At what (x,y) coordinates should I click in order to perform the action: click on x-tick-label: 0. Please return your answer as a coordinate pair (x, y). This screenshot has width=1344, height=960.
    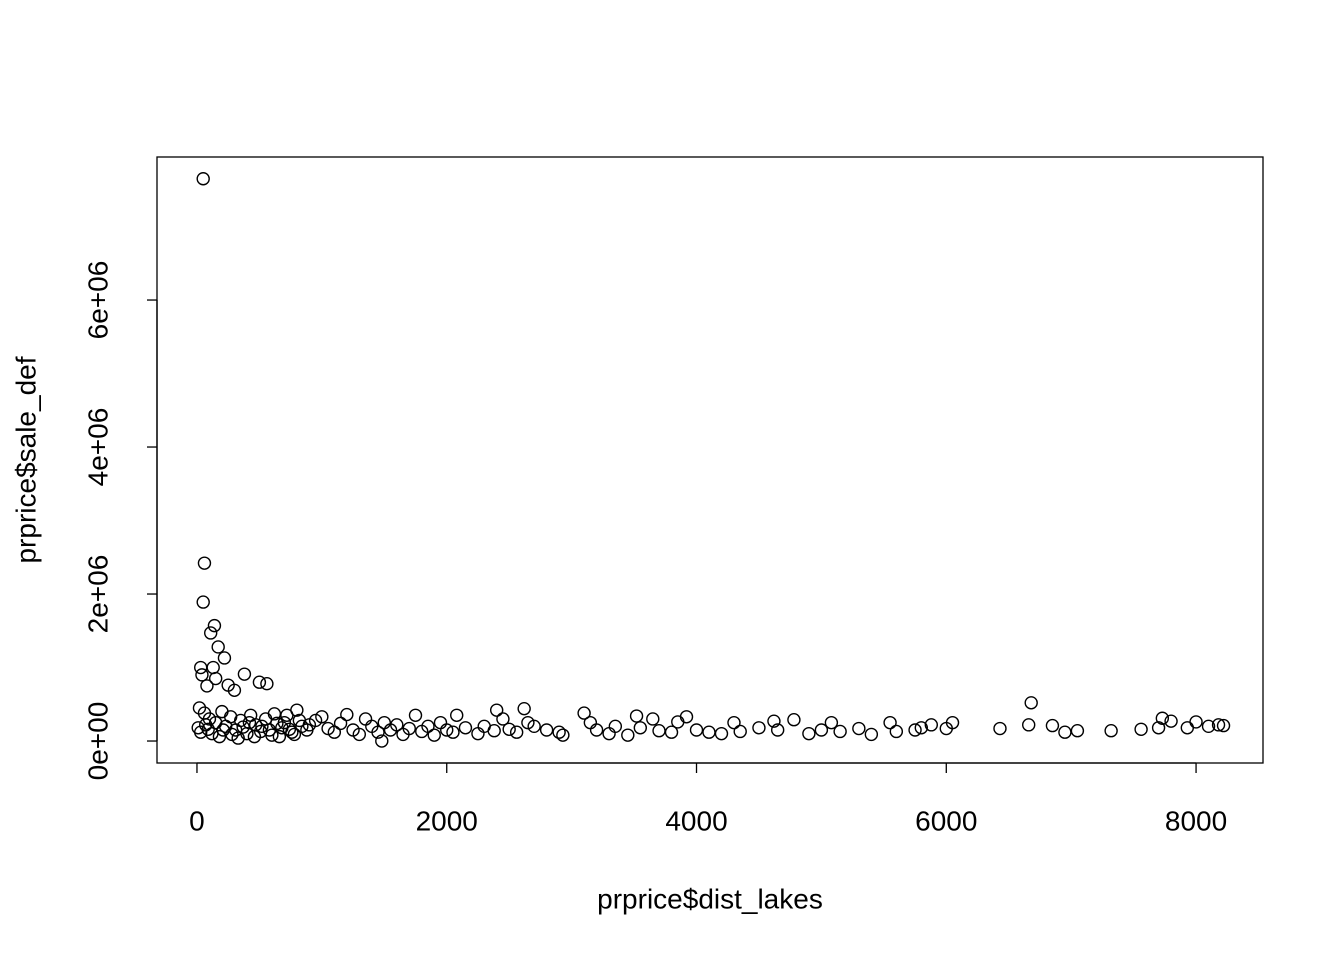
    Looking at the image, I should click on (197, 820).